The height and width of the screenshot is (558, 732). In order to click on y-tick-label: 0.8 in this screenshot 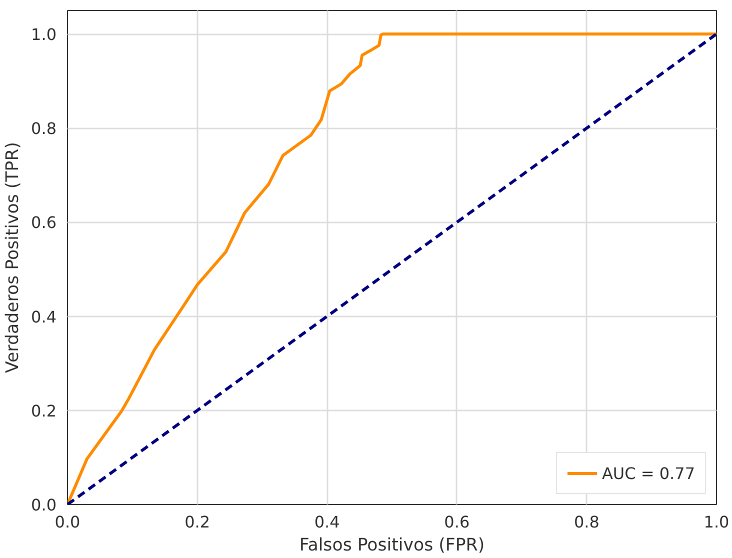, I will do `click(44, 128)`.